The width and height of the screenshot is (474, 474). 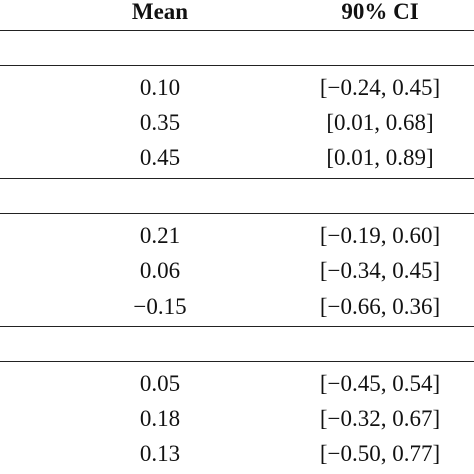 I want to click on mean-value: 0.13, so click(x=160, y=453).